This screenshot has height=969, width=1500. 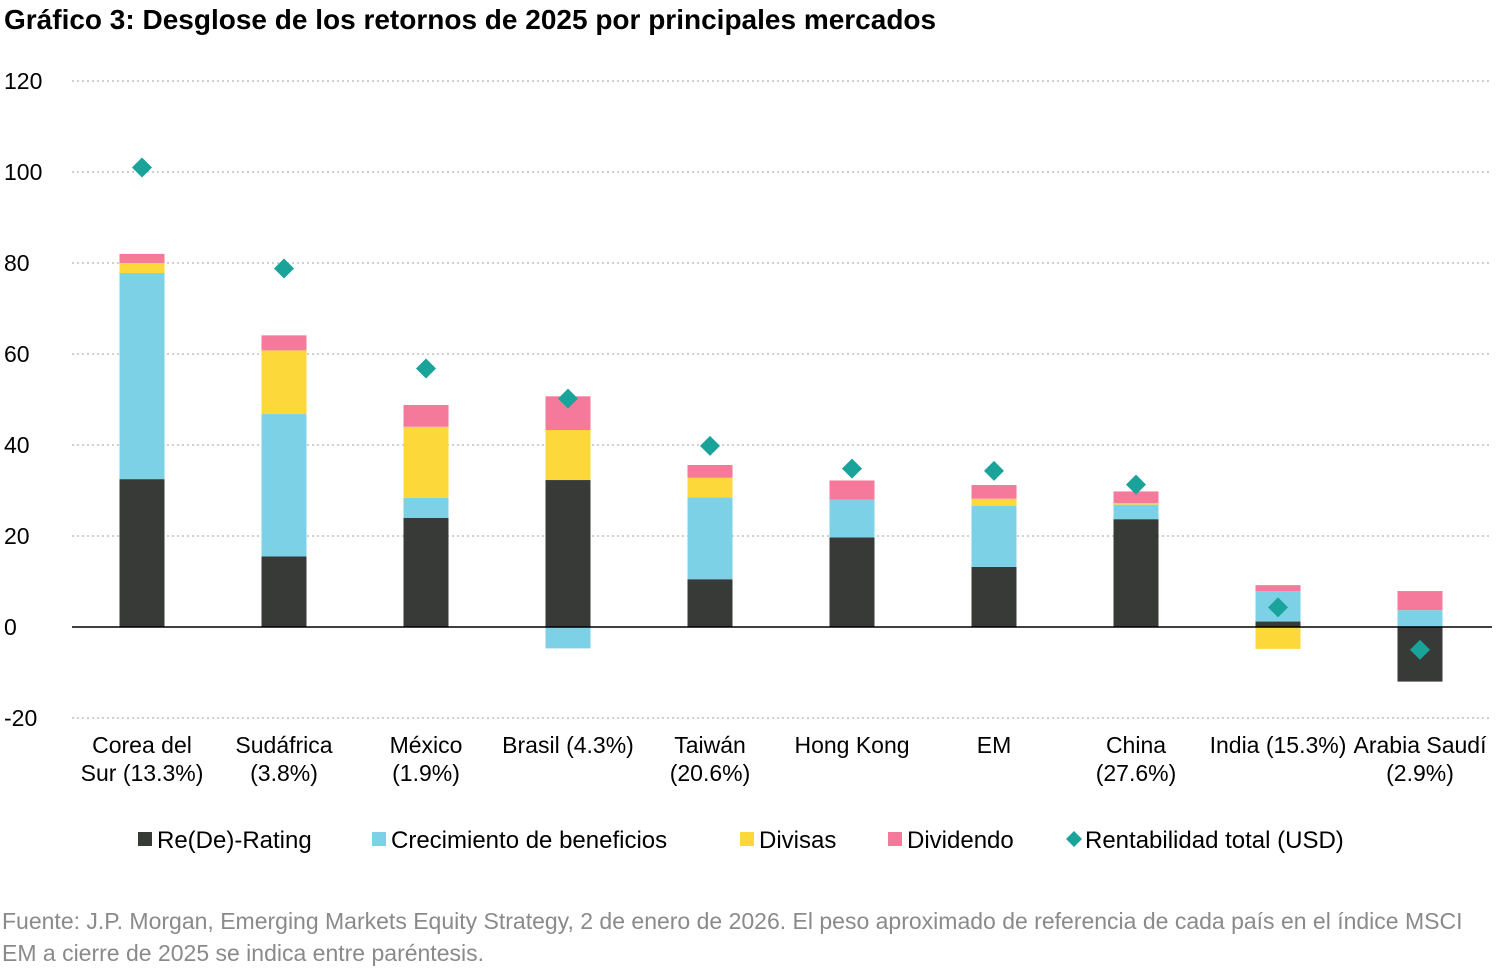 What do you see at coordinates (1278, 745) in the screenshot?
I see `category-label: India (15.3%)` at bounding box center [1278, 745].